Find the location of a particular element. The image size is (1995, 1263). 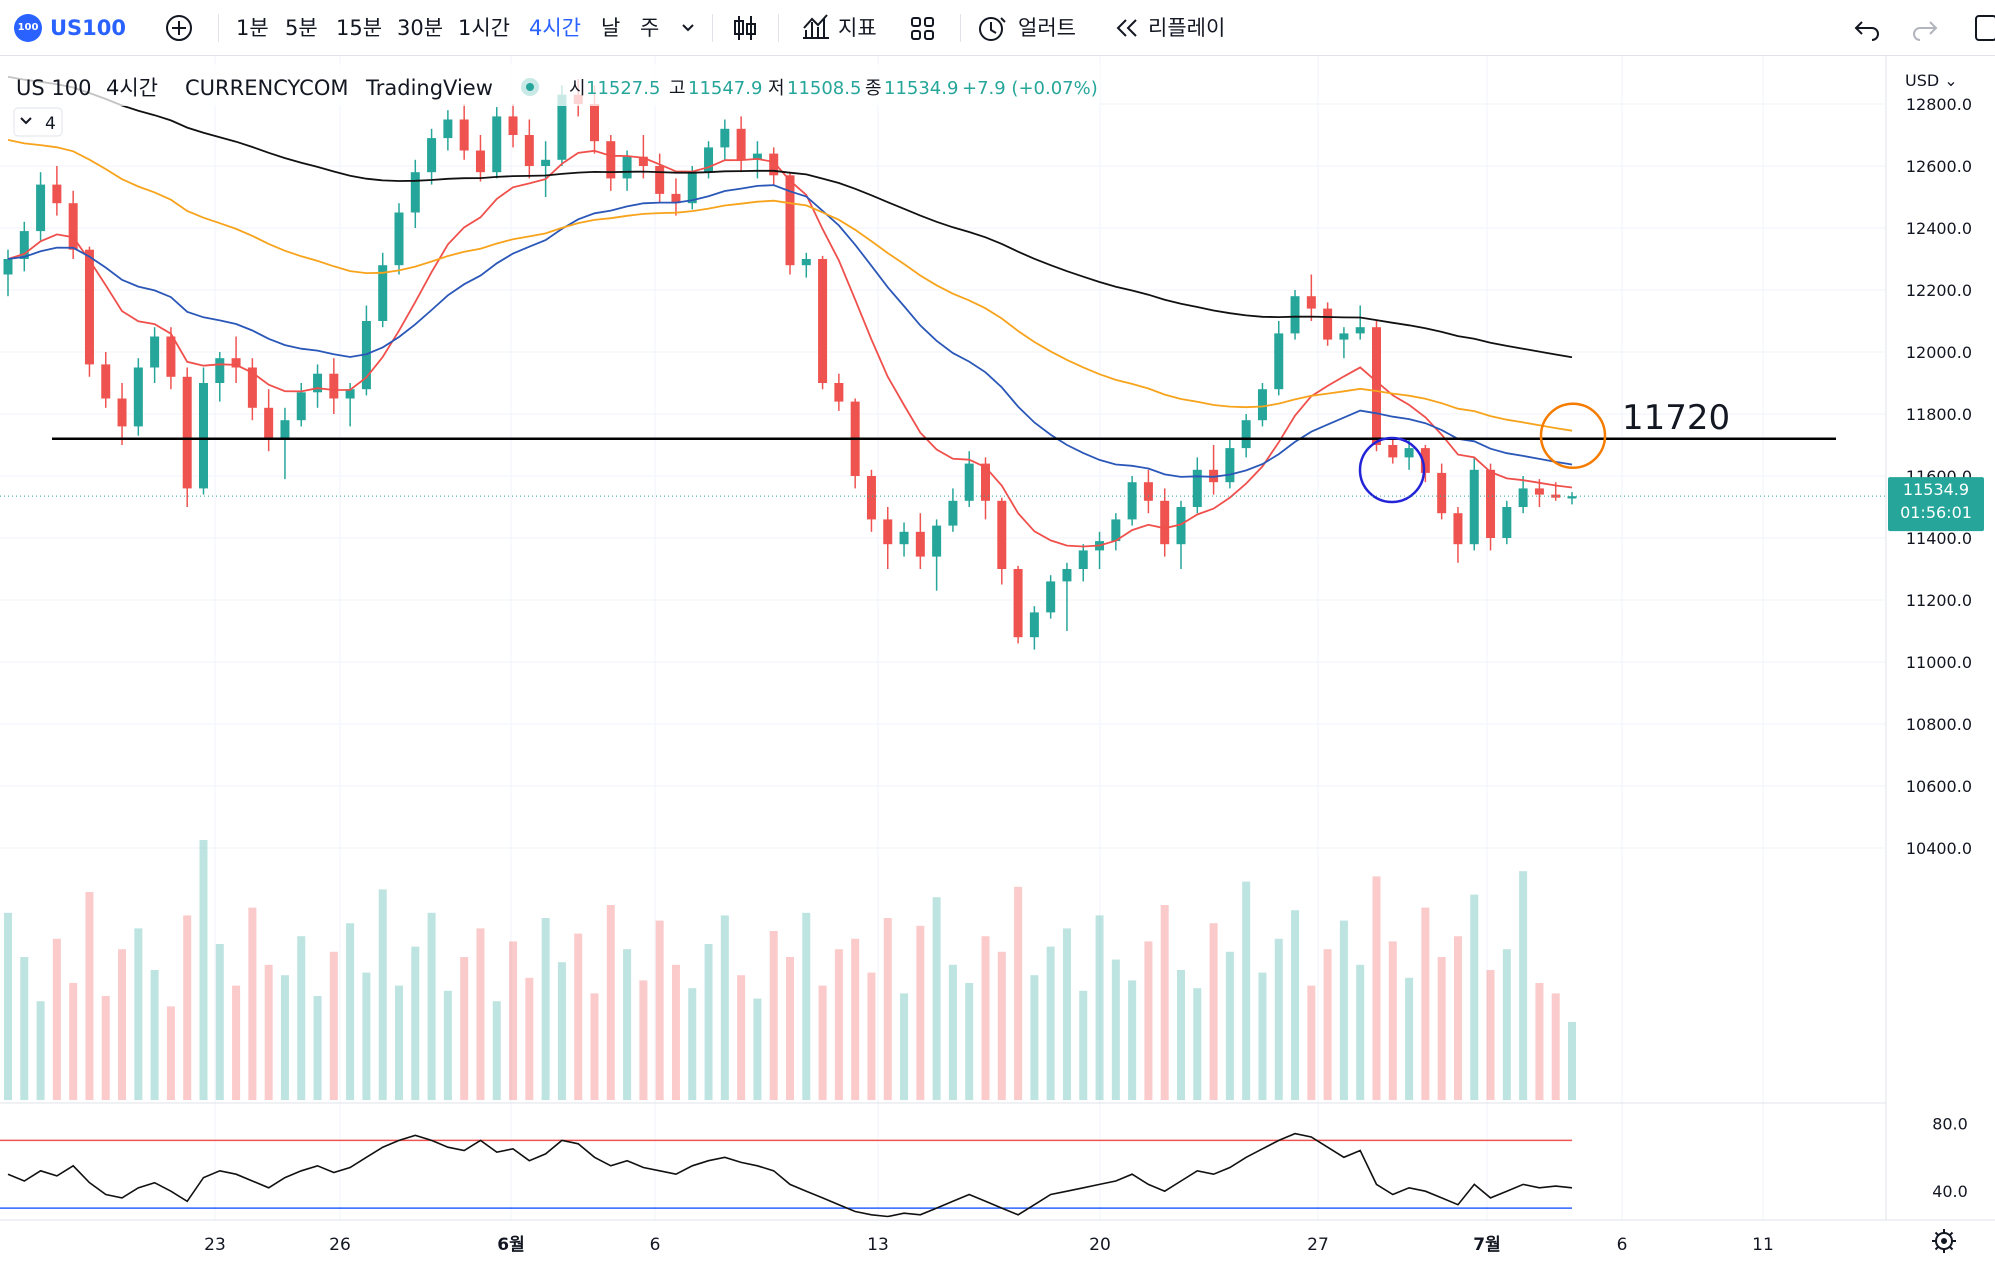

currency-label: USD ⌄ is located at coordinates (1931, 80).